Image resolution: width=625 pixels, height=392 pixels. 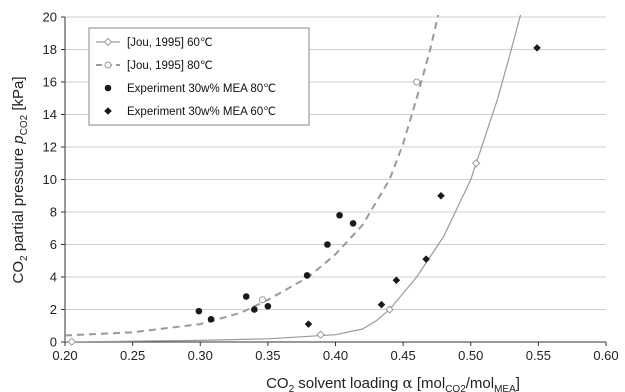 What do you see at coordinates (50, 179) in the screenshot?
I see `y-tick-label: 10` at bounding box center [50, 179].